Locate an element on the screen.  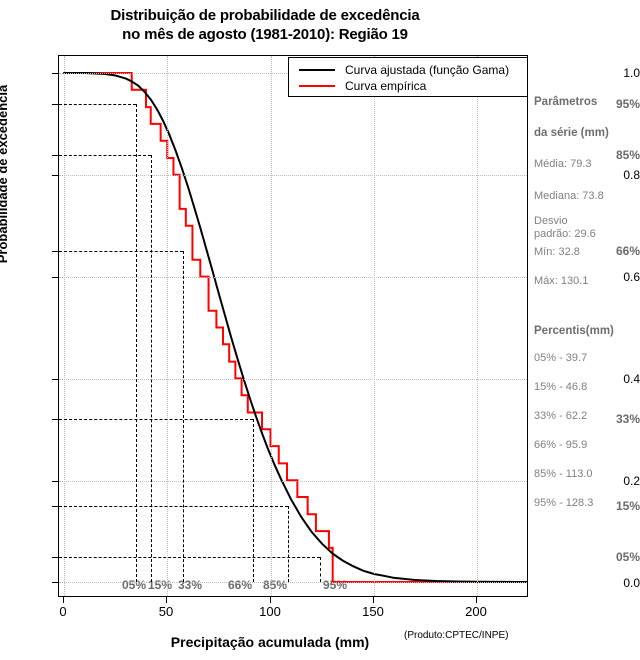
y-tick-mark-05pct is located at coordinates (55, 557).